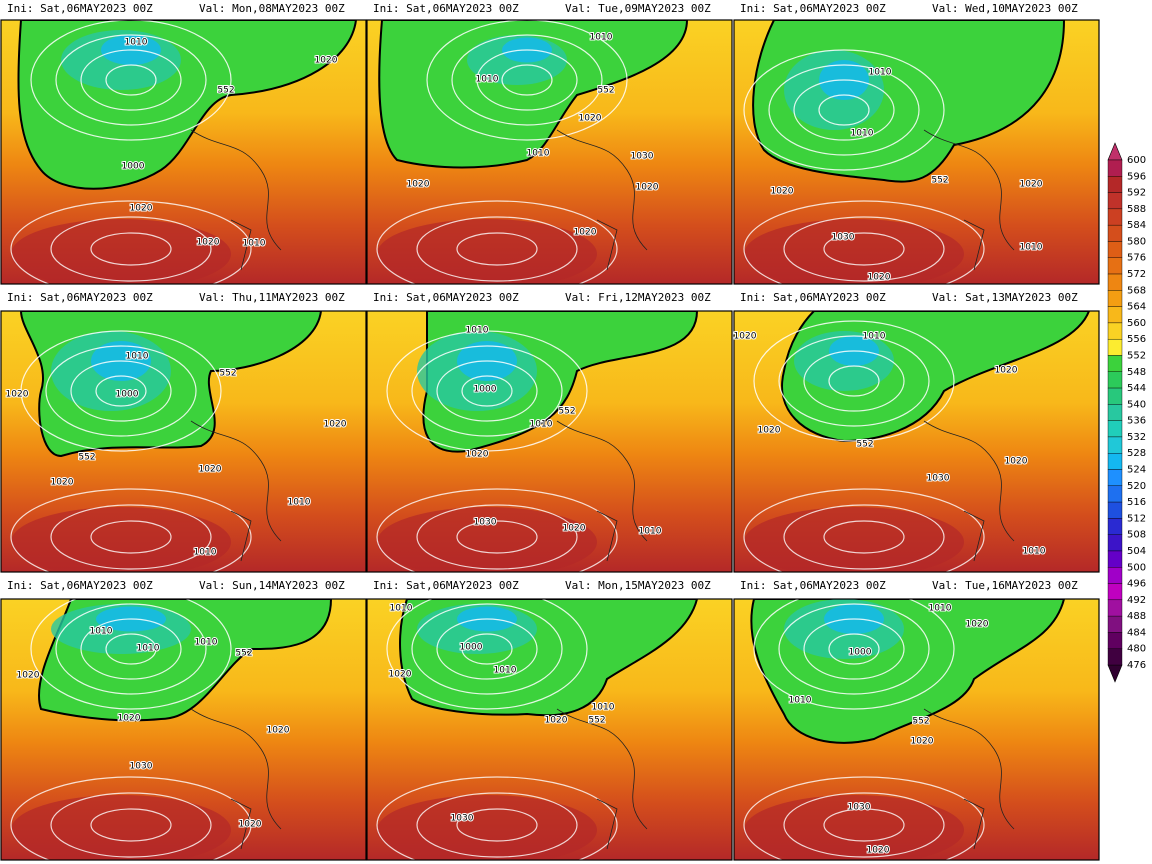 The height and width of the screenshot is (864, 1152). Describe the element at coordinates (1136, 437) in the screenshot. I see `colorbar-label: 532` at that location.